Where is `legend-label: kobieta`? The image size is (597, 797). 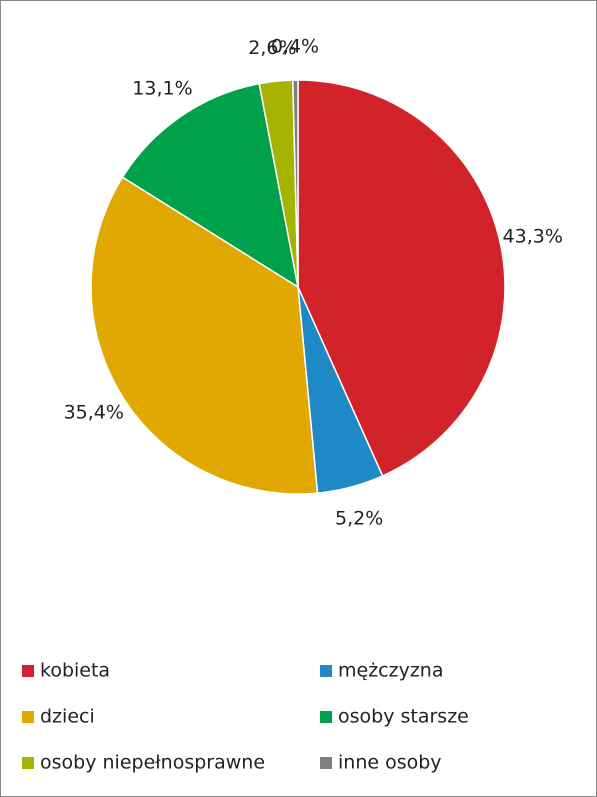
legend-label: kobieta is located at coordinates (75, 671).